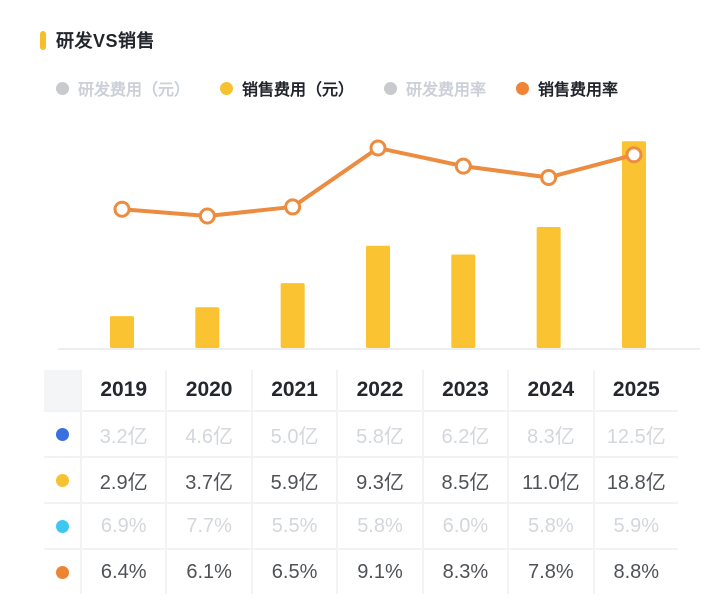 The width and height of the screenshot is (719, 608). Describe the element at coordinates (124, 572) in the screenshot. I see `table-cell-sales-expense-rate-2019: 6.4%` at that location.